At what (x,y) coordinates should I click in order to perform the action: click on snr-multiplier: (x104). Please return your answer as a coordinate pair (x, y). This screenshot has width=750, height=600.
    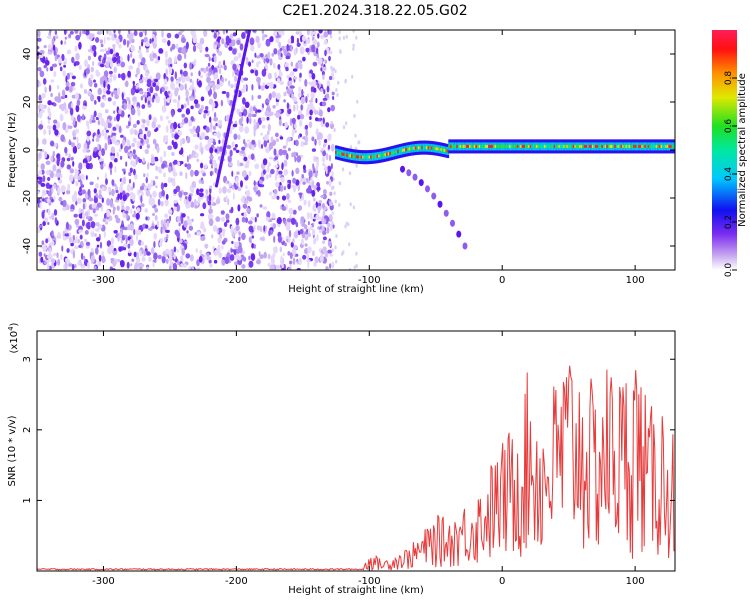
    Looking at the image, I should click on (13, 337).